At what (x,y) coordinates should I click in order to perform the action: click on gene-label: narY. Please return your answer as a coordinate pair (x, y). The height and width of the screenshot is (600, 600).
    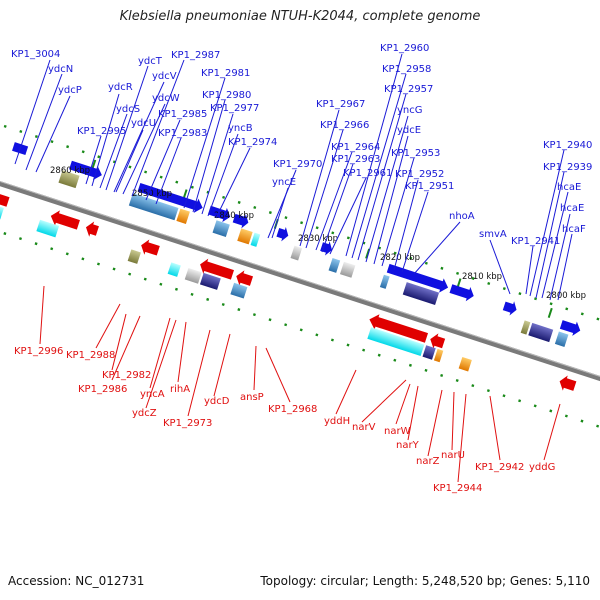
    Looking at the image, I should click on (408, 445).